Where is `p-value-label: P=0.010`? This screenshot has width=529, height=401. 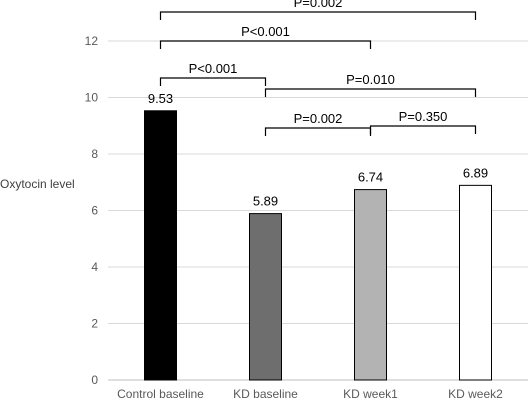
p-value-label: P=0.010 is located at coordinates (370, 79).